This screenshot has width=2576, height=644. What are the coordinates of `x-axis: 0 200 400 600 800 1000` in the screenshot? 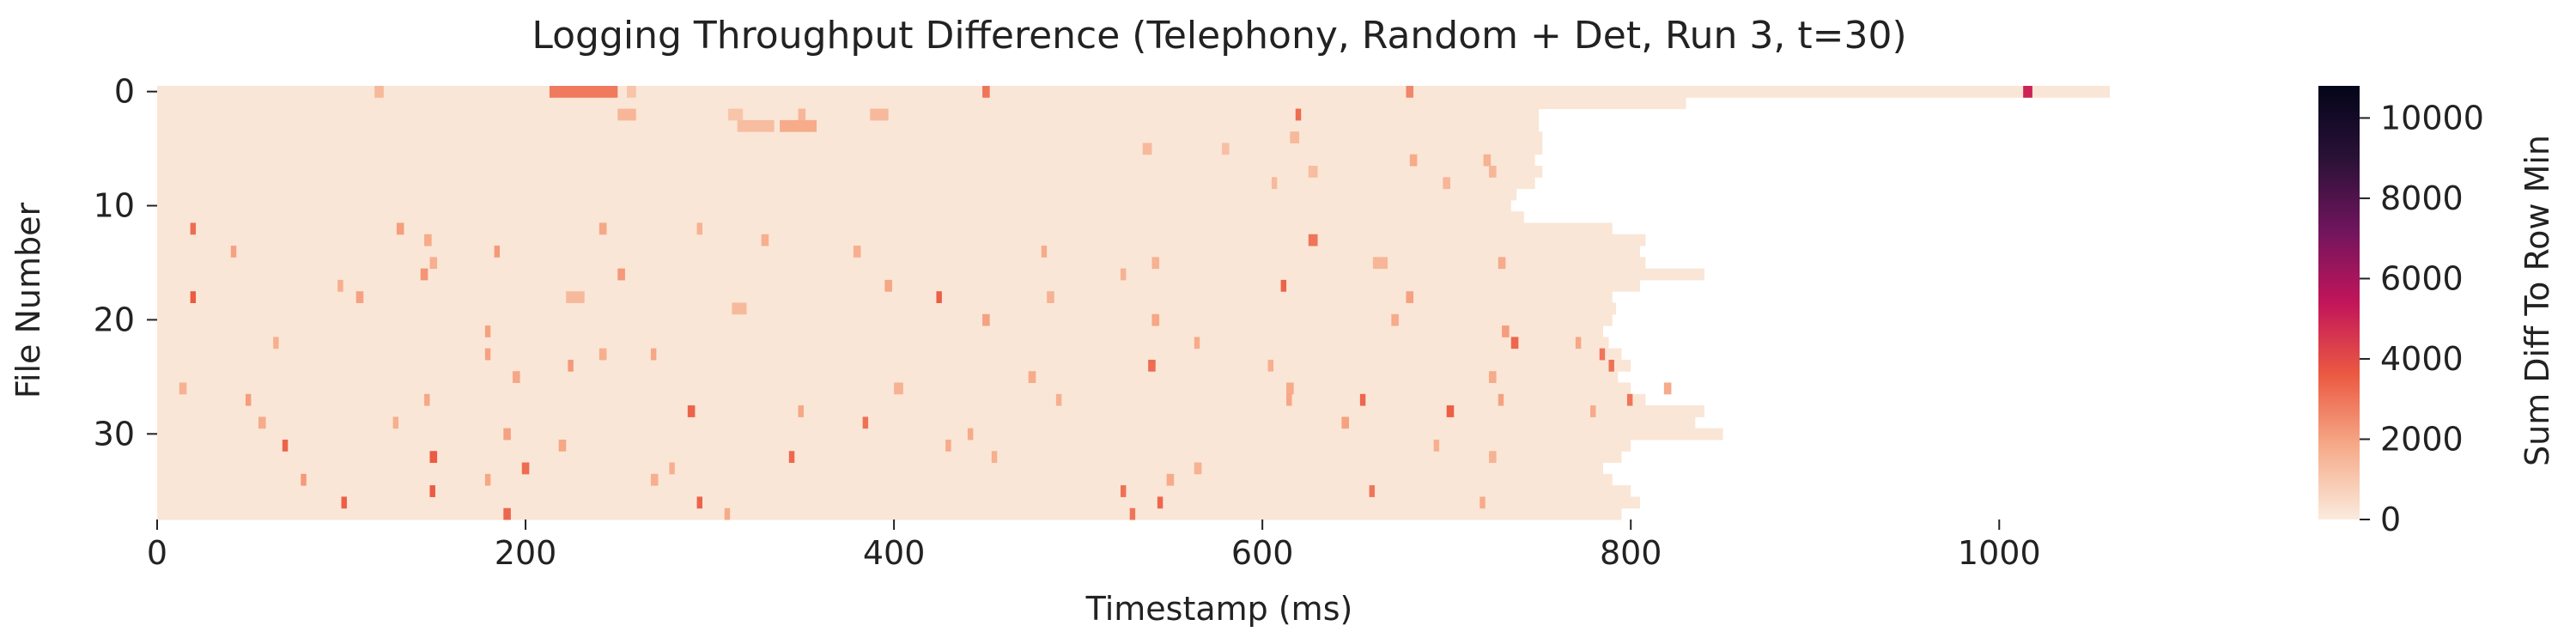 It's located at (1094, 545).